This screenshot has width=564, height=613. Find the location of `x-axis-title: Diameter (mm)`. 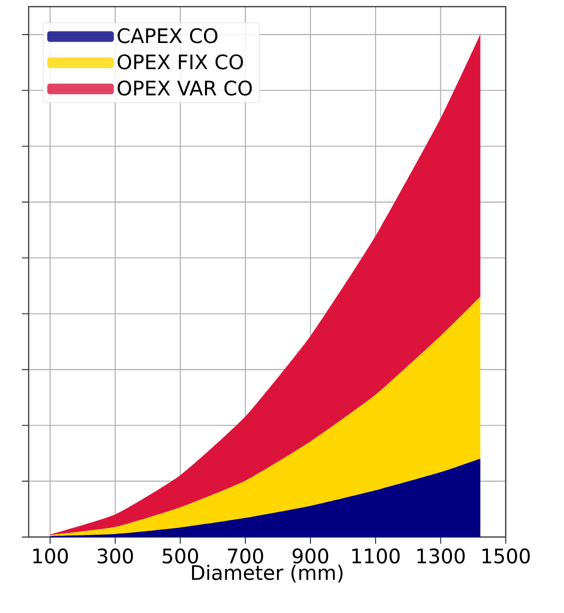

x-axis-title: Diameter (mm) is located at coordinates (267, 573).